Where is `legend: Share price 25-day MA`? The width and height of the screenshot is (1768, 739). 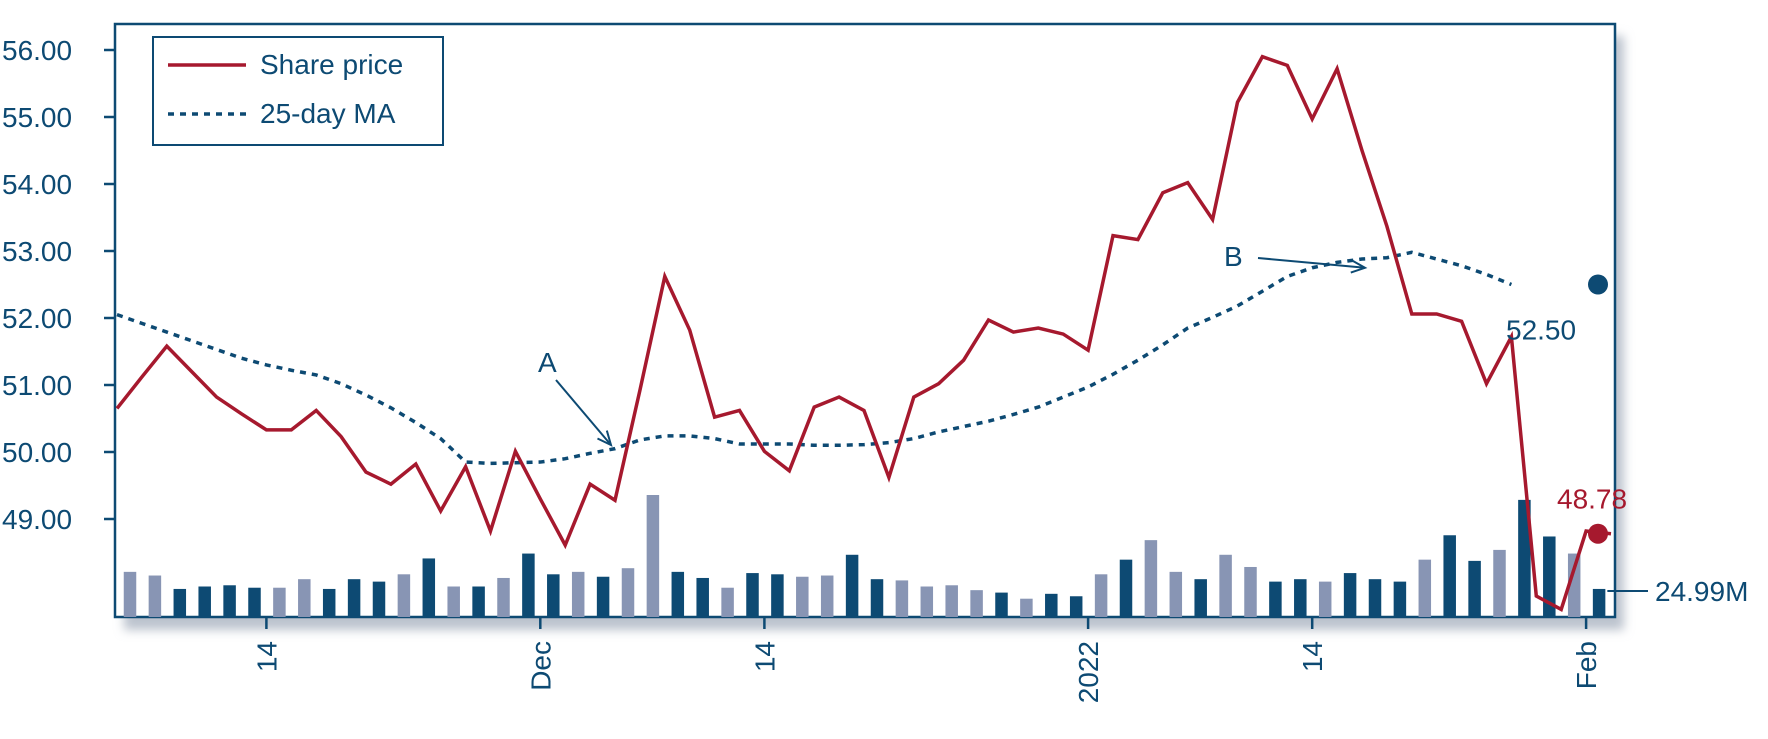
legend: Share price 25-day MA is located at coordinates (298, 91).